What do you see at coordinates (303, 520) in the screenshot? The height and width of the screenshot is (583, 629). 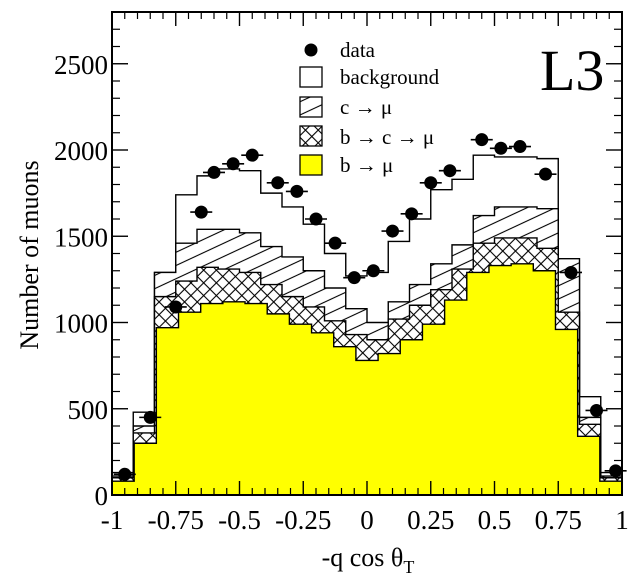 I see `x-tick-label: -0.25` at bounding box center [303, 520].